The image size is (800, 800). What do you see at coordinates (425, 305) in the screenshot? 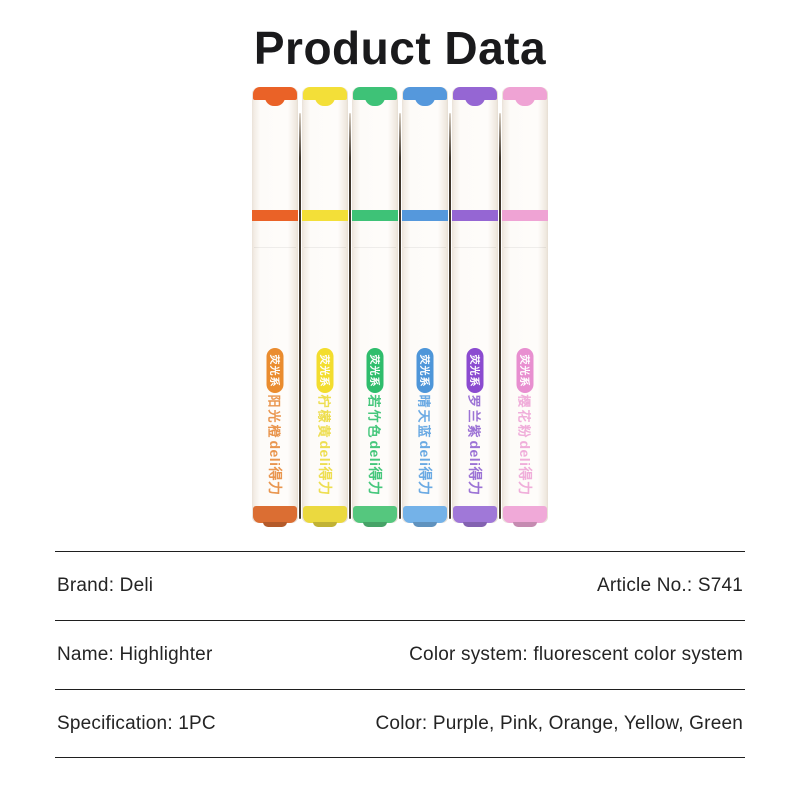
I see `highlighter-pen-blue: 荧光系 晴天蓝 deli得力` at bounding box center [425, 305].